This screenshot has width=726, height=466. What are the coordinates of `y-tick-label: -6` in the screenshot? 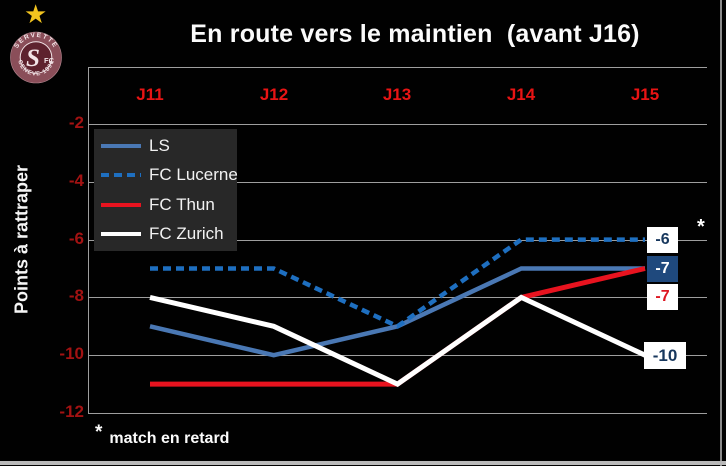 It's located at (76, 238).